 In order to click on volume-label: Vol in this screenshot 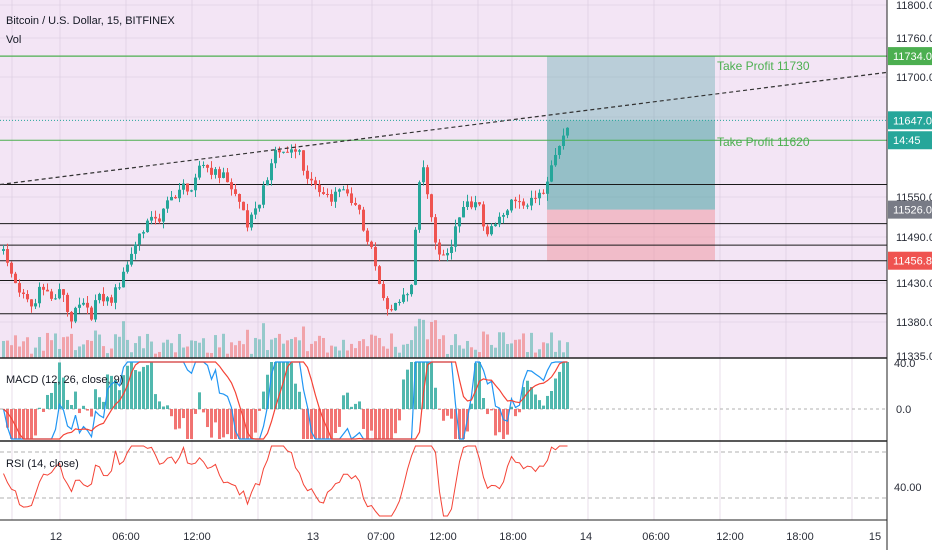, I will do `click(13, 40)`.